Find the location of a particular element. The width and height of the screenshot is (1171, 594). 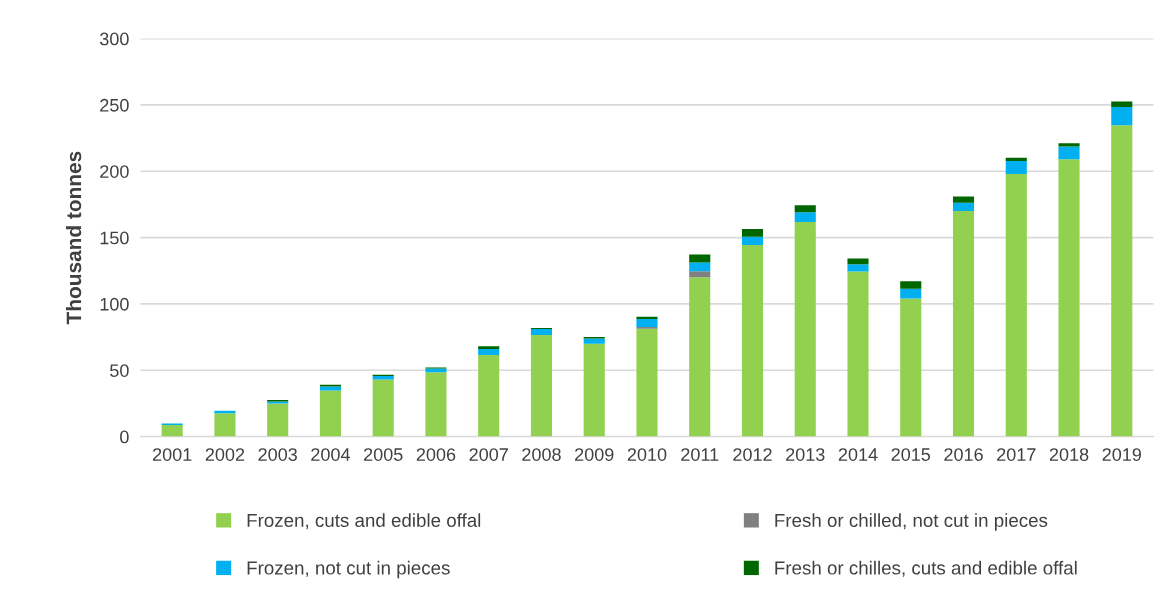

legend-label: Fresh or chilles, cuts and edible offal is located at coordinates (926, 568).